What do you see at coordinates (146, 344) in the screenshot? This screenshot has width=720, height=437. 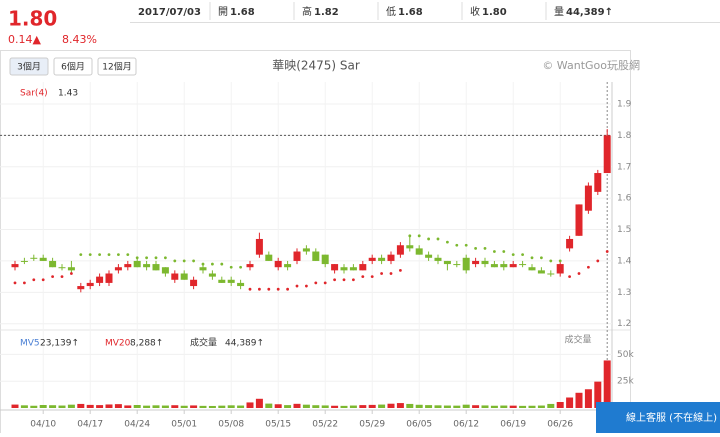 I see `volume-legend-value: 8,288↑` at bounding box center [146, 344].